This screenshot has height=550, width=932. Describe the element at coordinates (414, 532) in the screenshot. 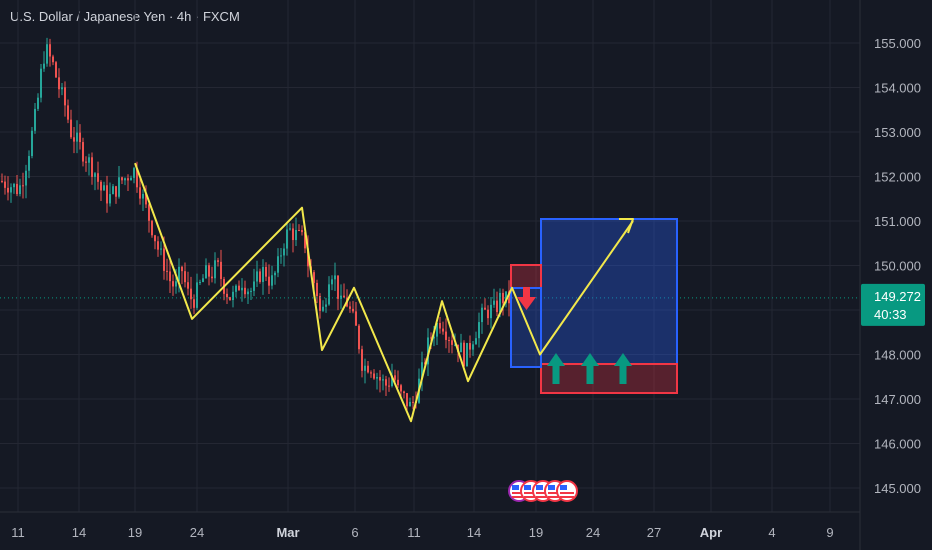

I see `x-tick-label: 11` at that location.